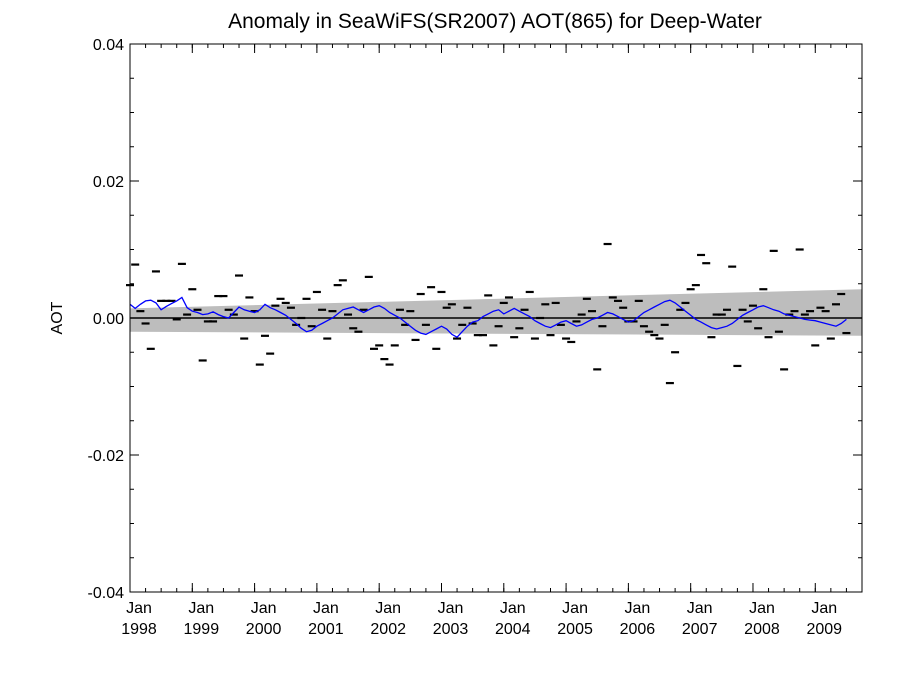  I want to click on x-tick-year: 1999, so click(202, 629).